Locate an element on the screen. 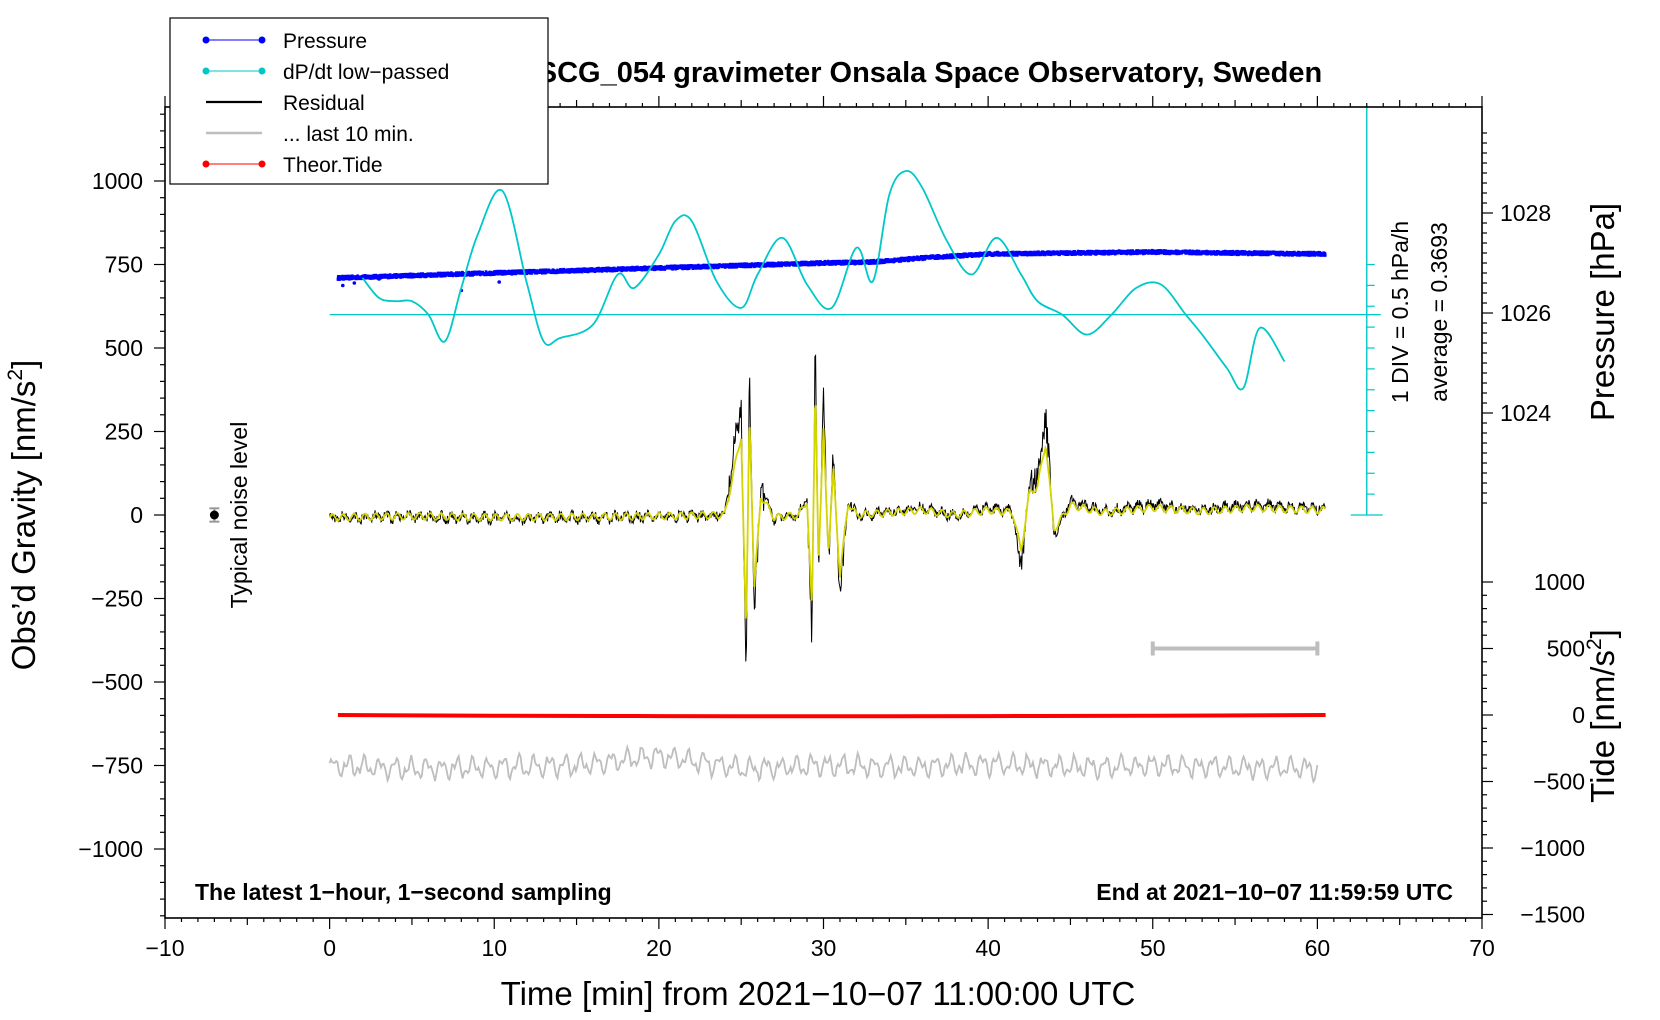 The height and width of the screenshot is (1020, 1660). legend-marker-pressure is located at coordinates (206, 40).